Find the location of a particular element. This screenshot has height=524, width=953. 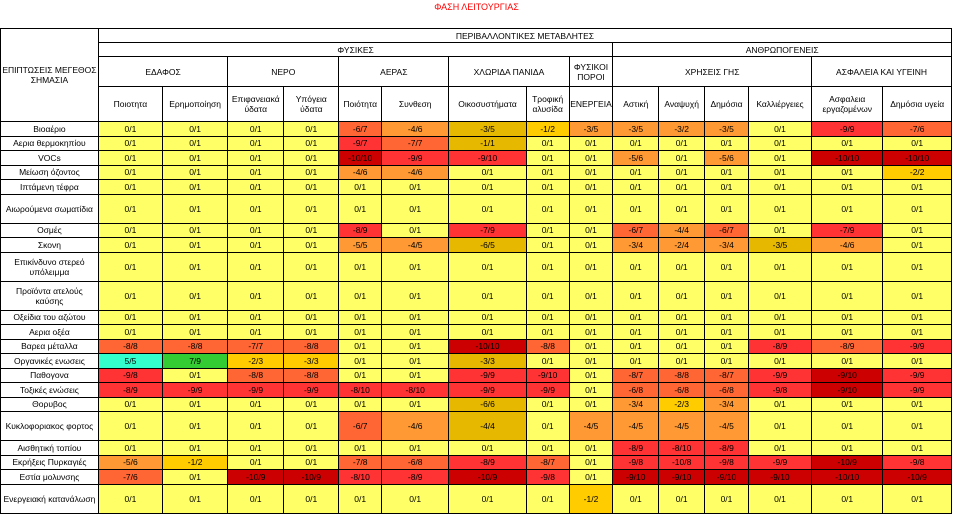

impact-cell: 7/9 is located at coordinates (195, 361).